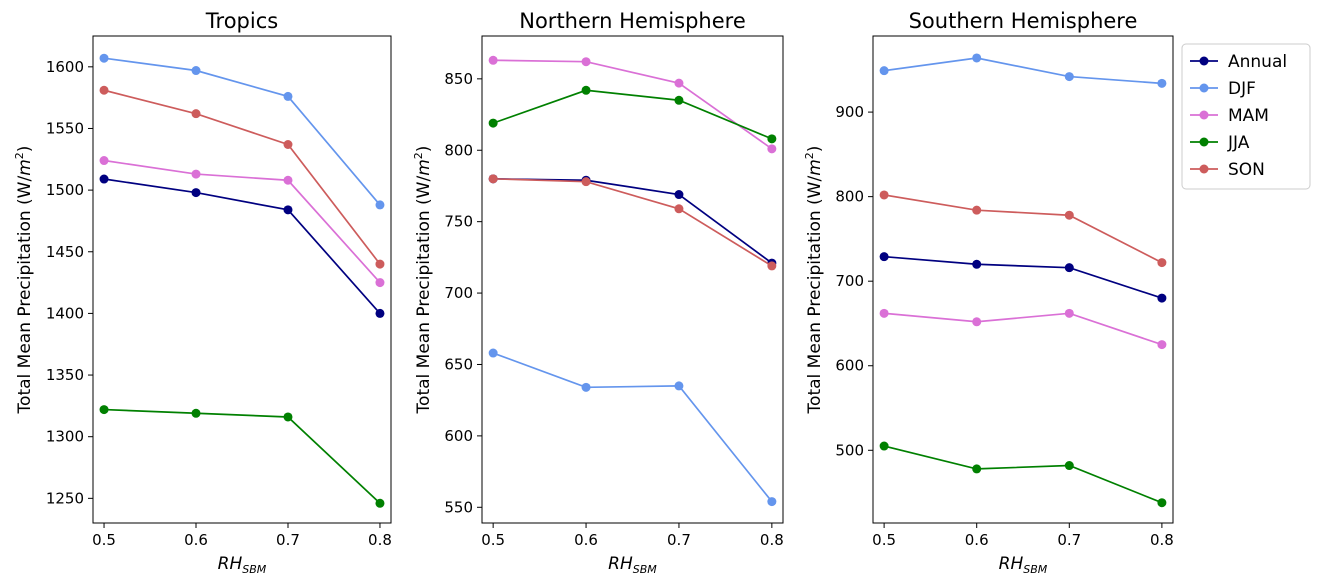 This screenshot has width=1319, height=584. What do you see at coordinates (1246, 170) in the screenshot?
I see `legend-label: SON` at bounding box center [1246, 170].